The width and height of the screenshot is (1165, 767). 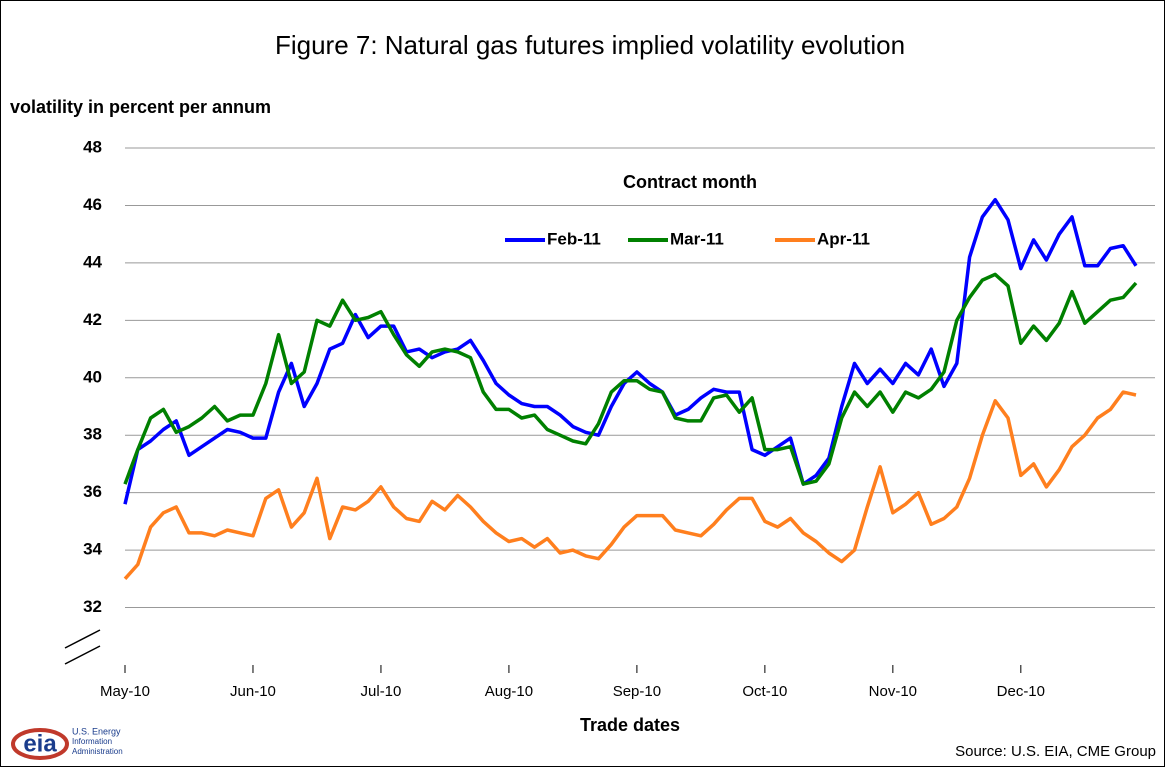 What do you see at coordinates (92, 261) in the screenshot?
I see `y-tick-label: 44` at bounding box center [92, 261].